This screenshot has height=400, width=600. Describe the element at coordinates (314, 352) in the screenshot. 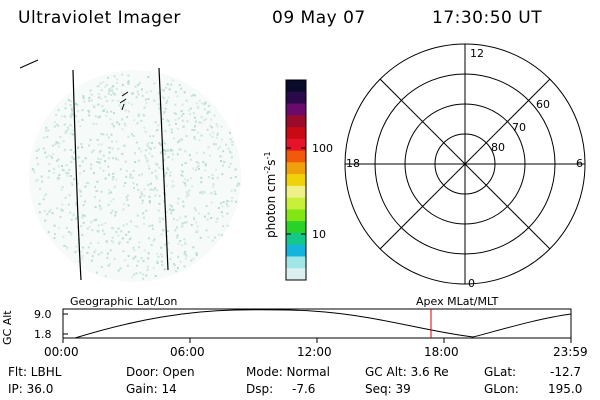

I see `xtick-label-1200: 12:00` at that location.